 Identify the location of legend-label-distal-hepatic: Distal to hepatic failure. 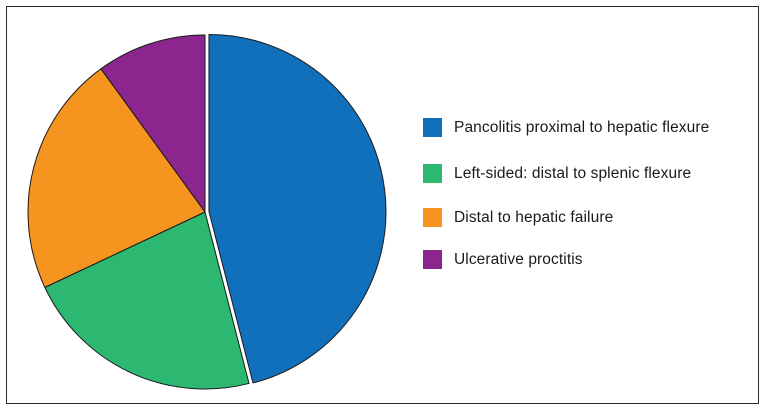
(534, 217).